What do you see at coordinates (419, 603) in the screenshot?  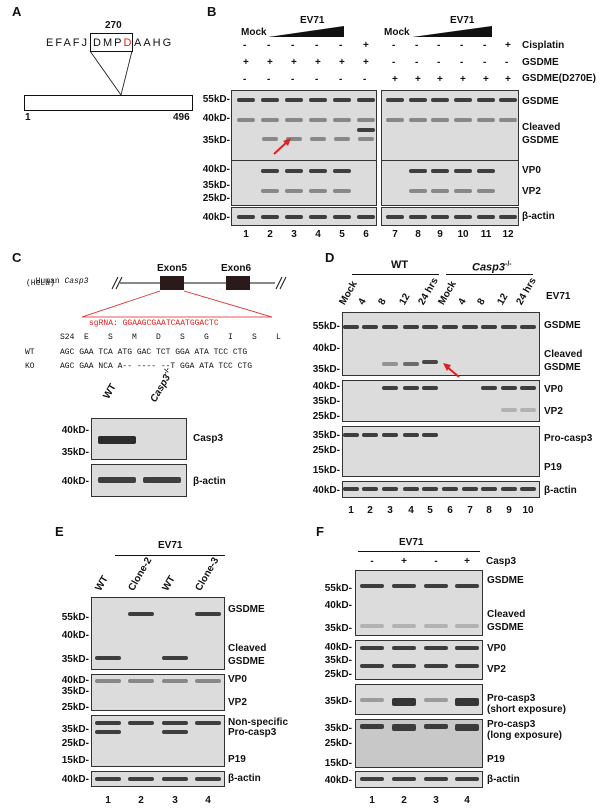 I see `panel-f-blot-gsdme` at bounding box center [419, 603].